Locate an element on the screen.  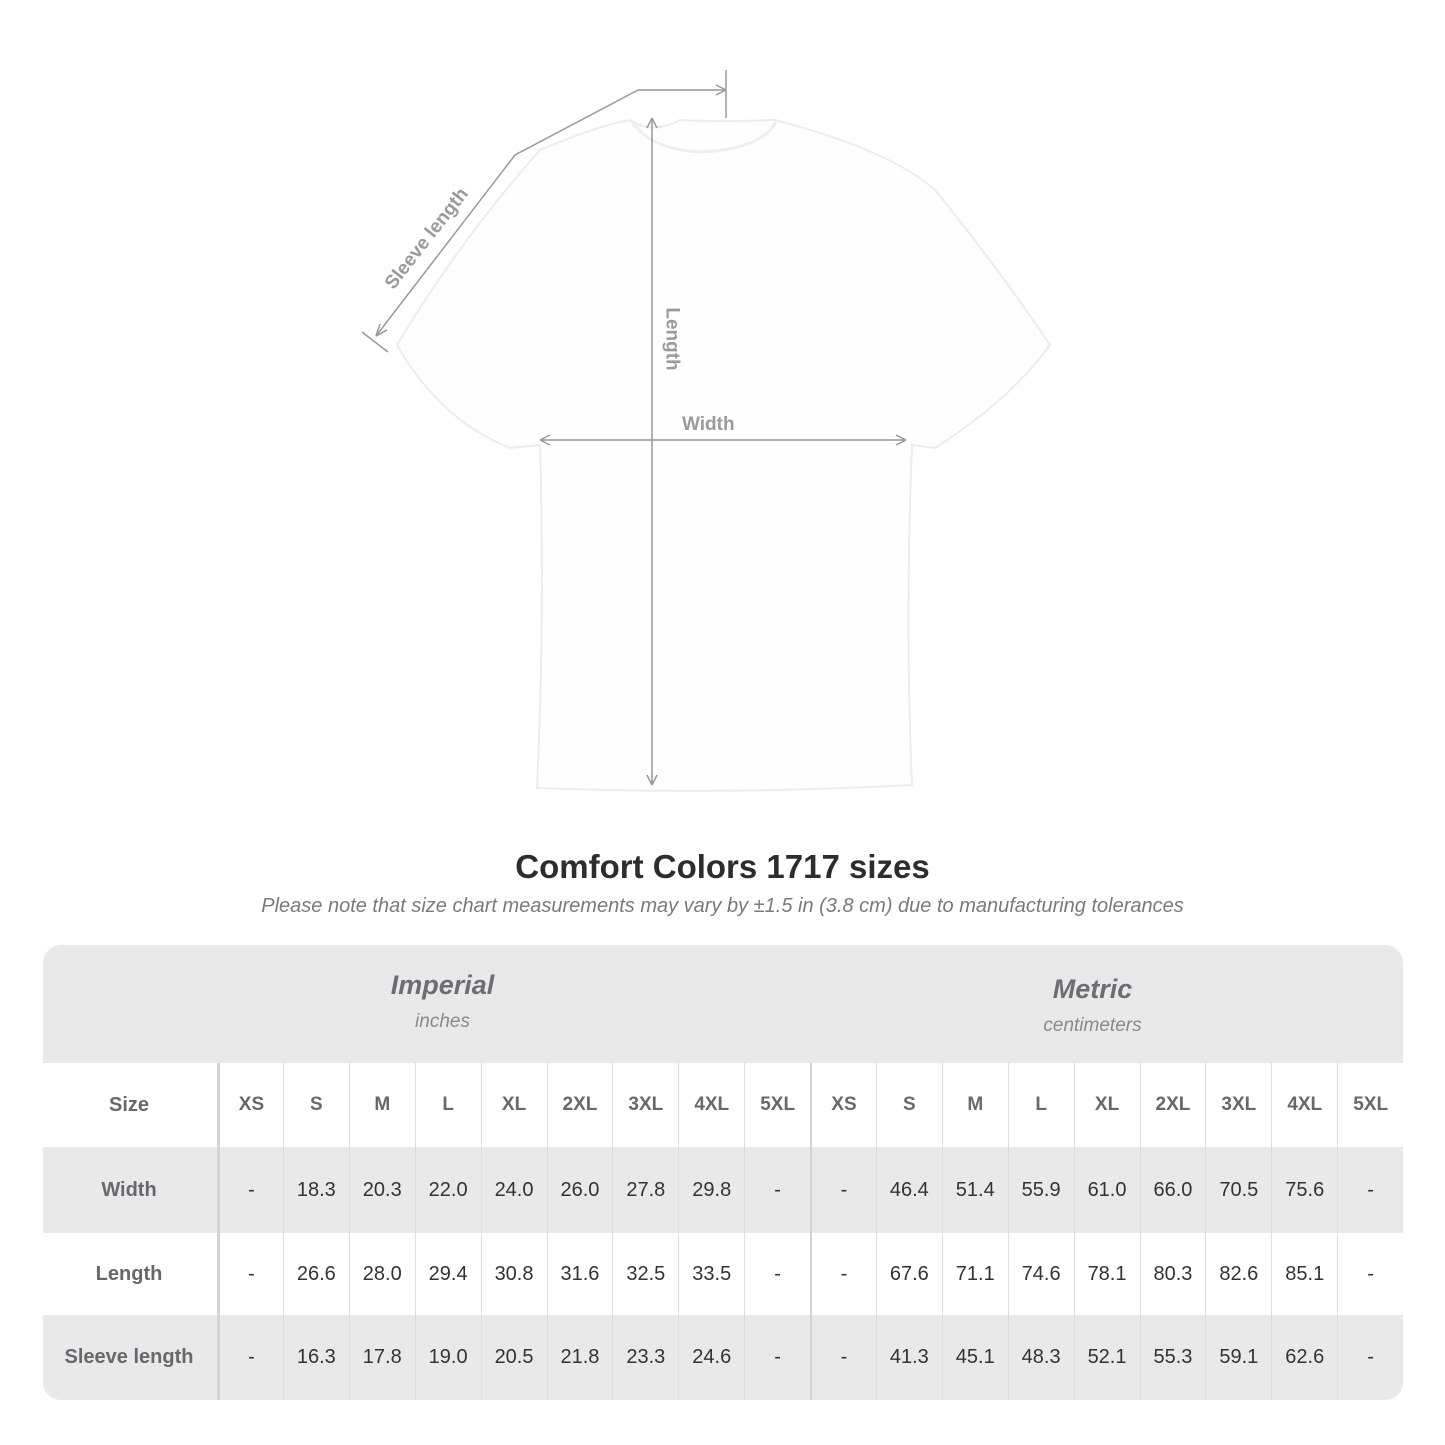
imperial-size-3XL: 3XL is located at coordinates (645, 1105).